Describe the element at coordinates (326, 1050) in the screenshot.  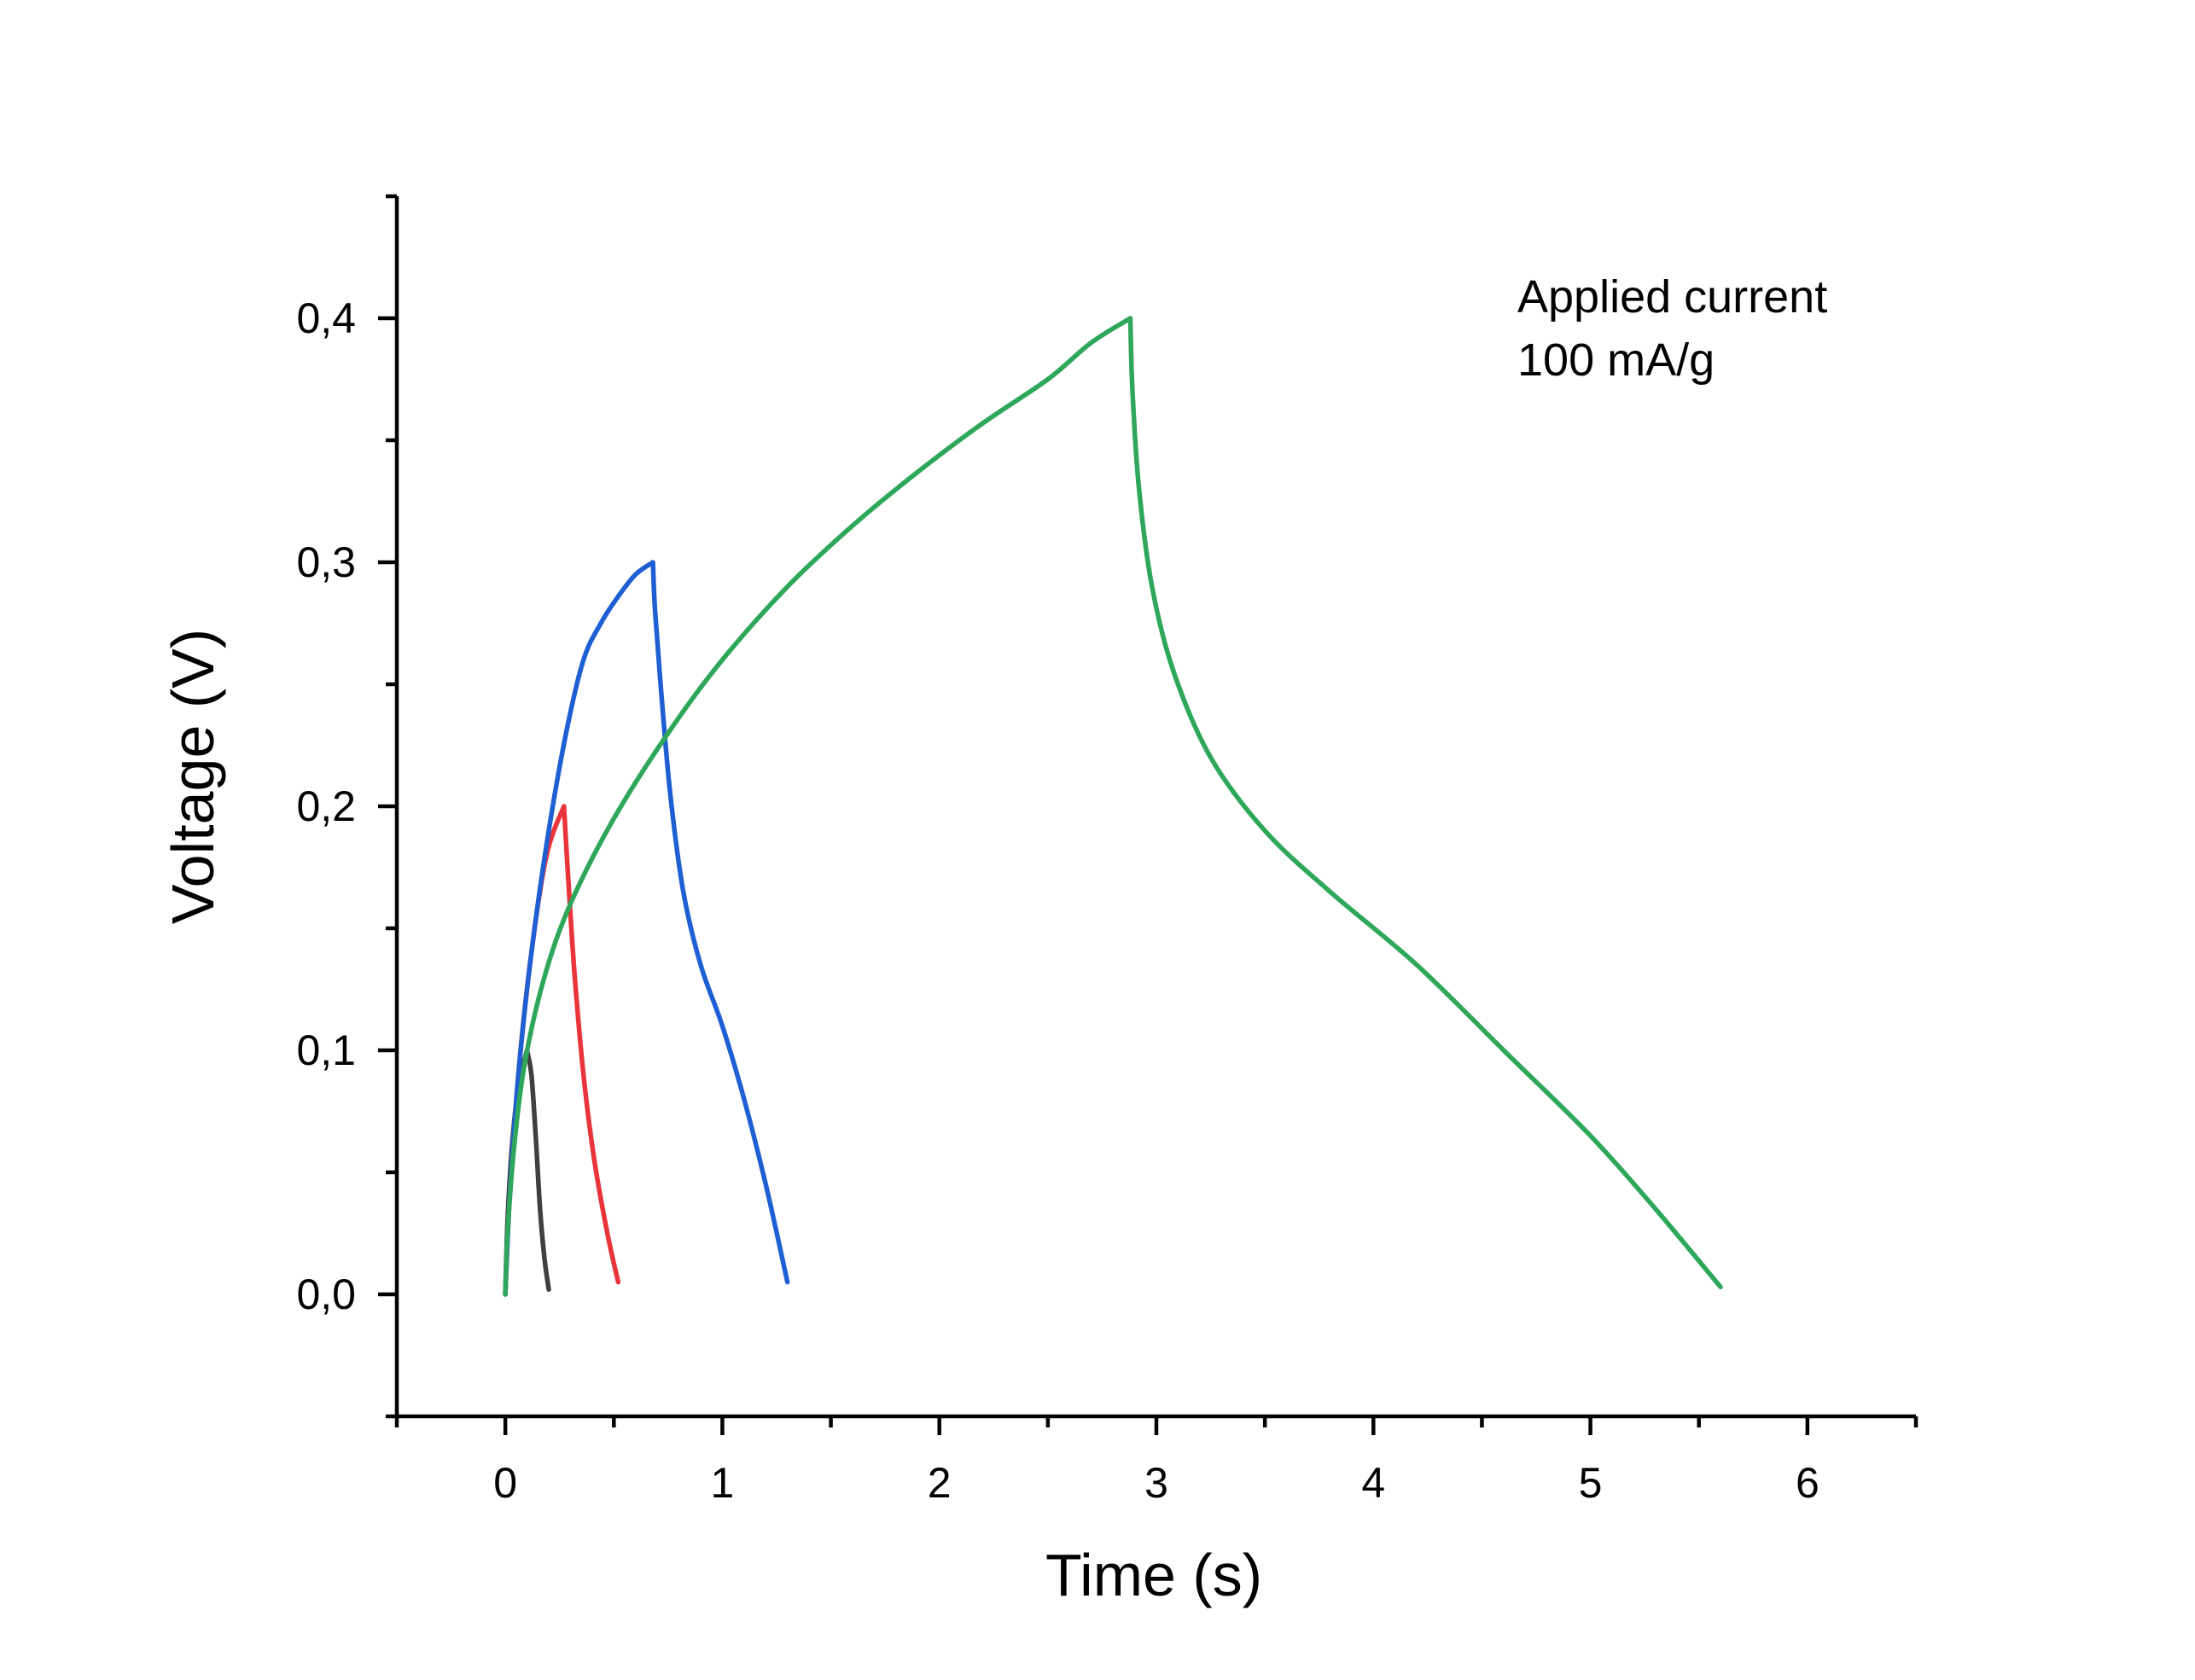
I see `y-tick-label: 0,1` at that location.